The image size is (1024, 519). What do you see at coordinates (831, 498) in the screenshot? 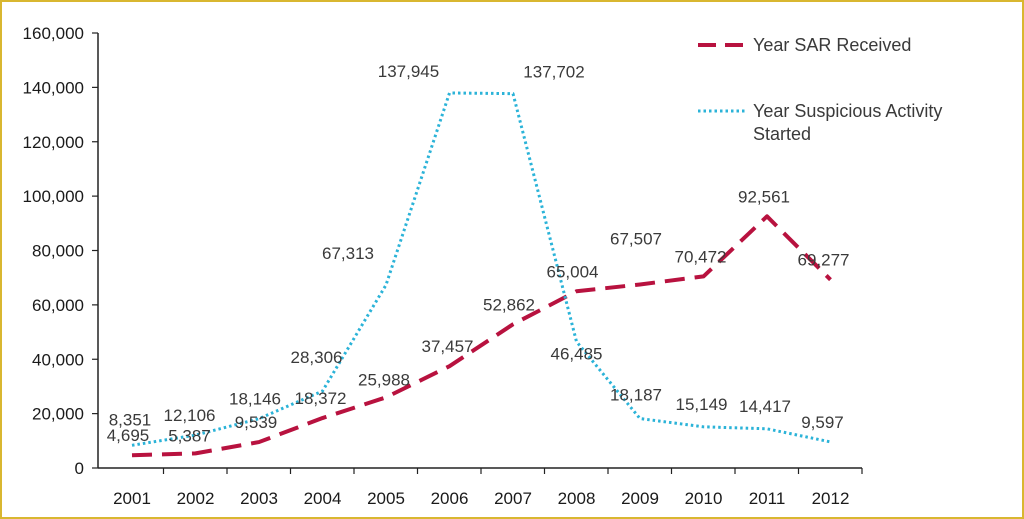
I see `x-tick-label: 2012` at bounding box center [831, 498].